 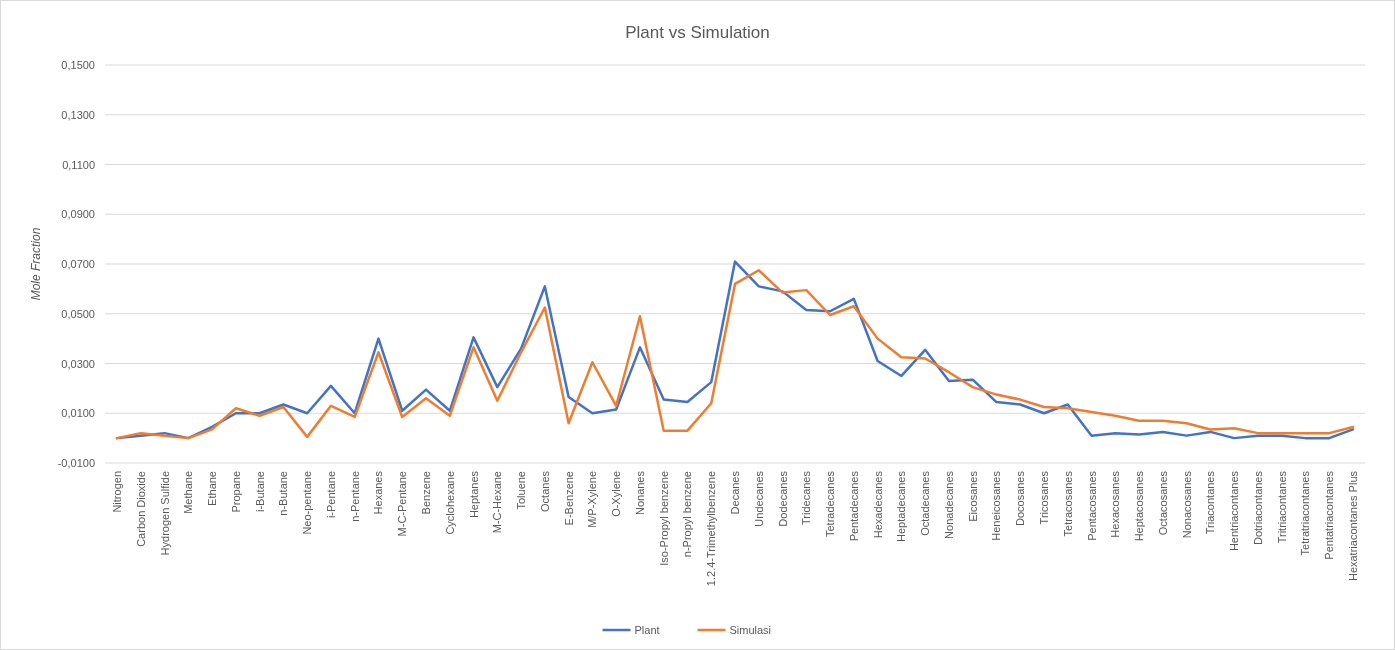 I want to click on x-tick-label: Undecanes, so click(x=758, y=498).